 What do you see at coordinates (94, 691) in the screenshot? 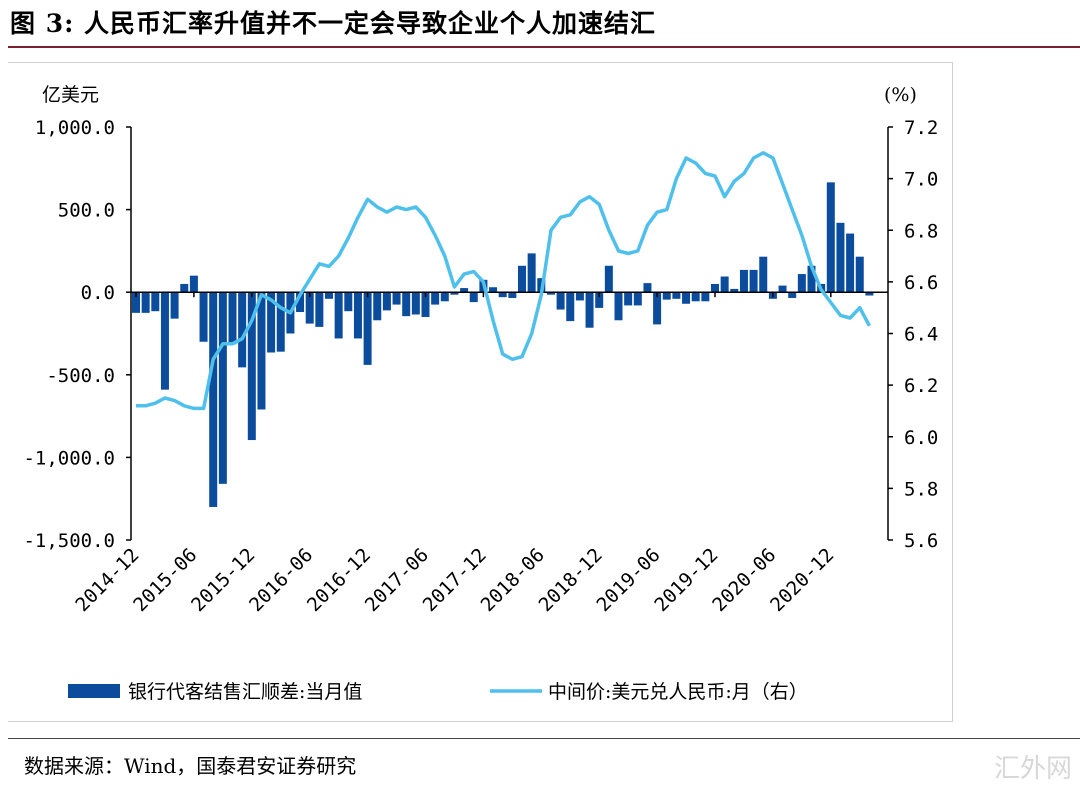
I see `legend-bar-swatch` at bounding box center [94, 691].